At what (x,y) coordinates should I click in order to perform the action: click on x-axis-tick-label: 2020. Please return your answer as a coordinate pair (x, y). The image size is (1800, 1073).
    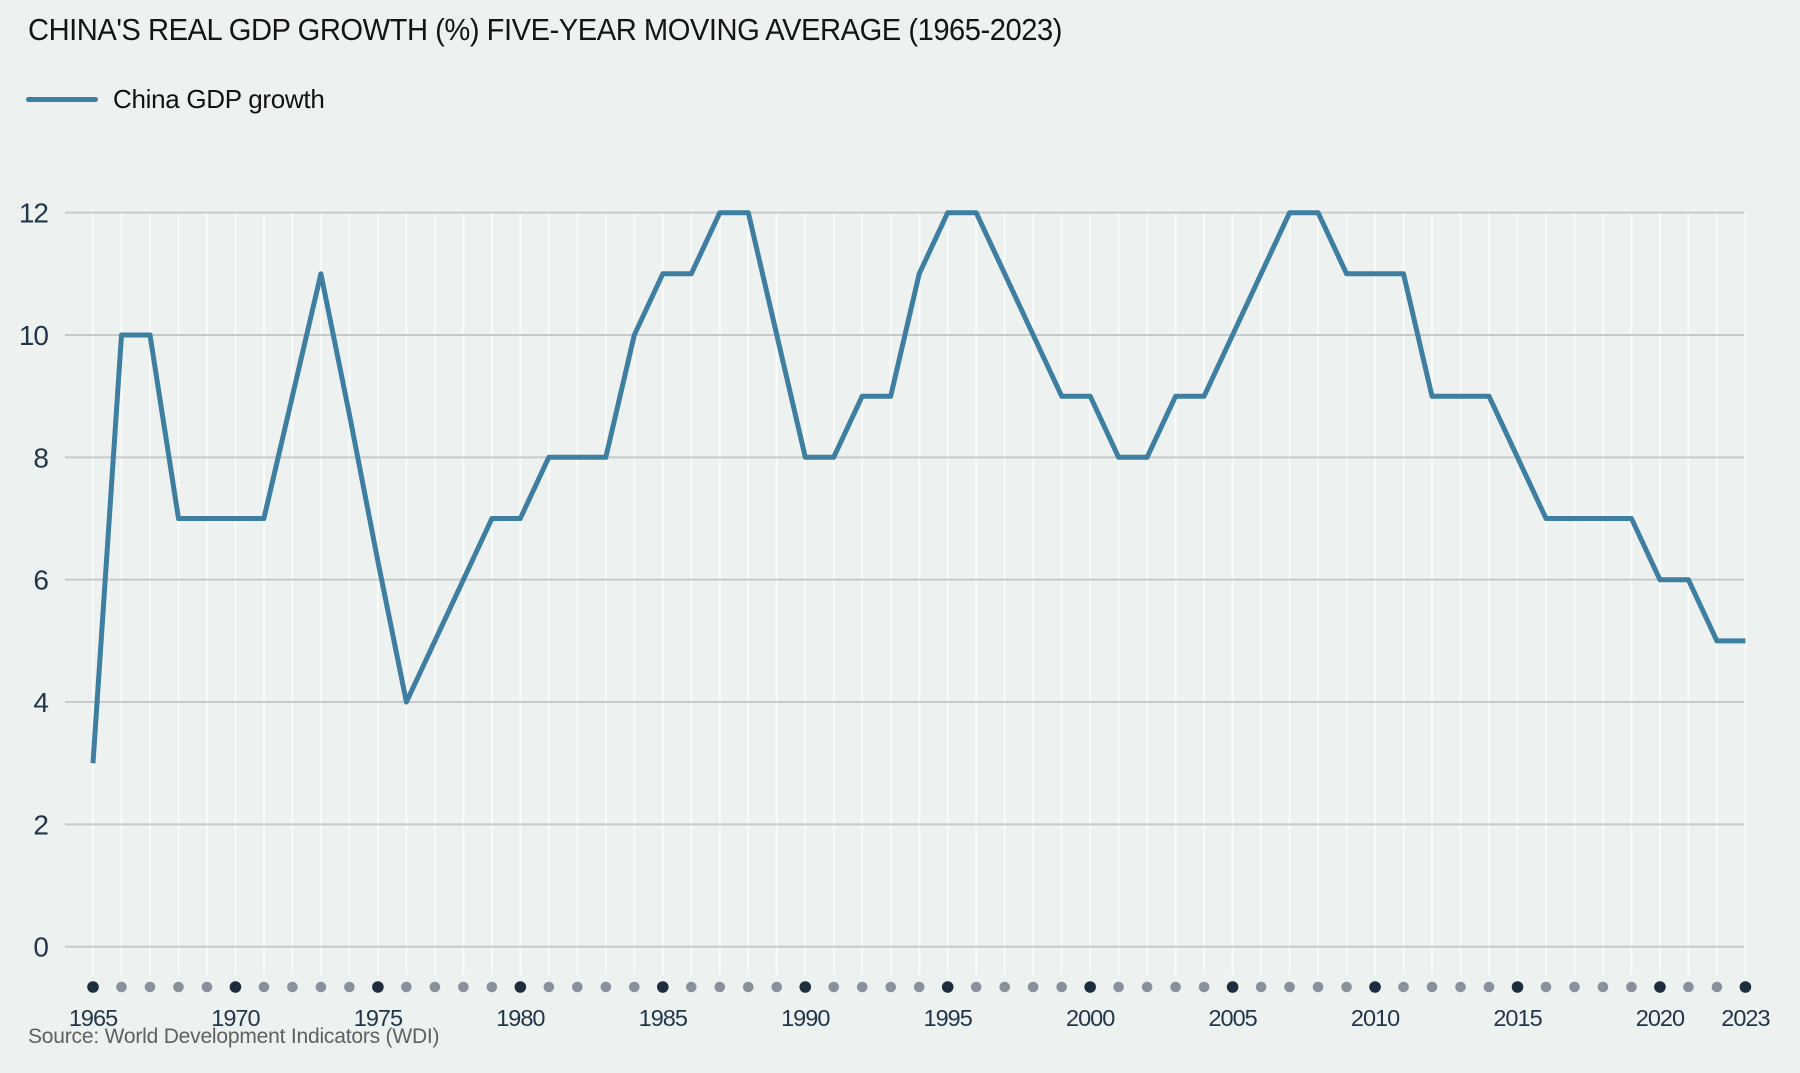
    Looking at the image, I should click on (1660, 1018).